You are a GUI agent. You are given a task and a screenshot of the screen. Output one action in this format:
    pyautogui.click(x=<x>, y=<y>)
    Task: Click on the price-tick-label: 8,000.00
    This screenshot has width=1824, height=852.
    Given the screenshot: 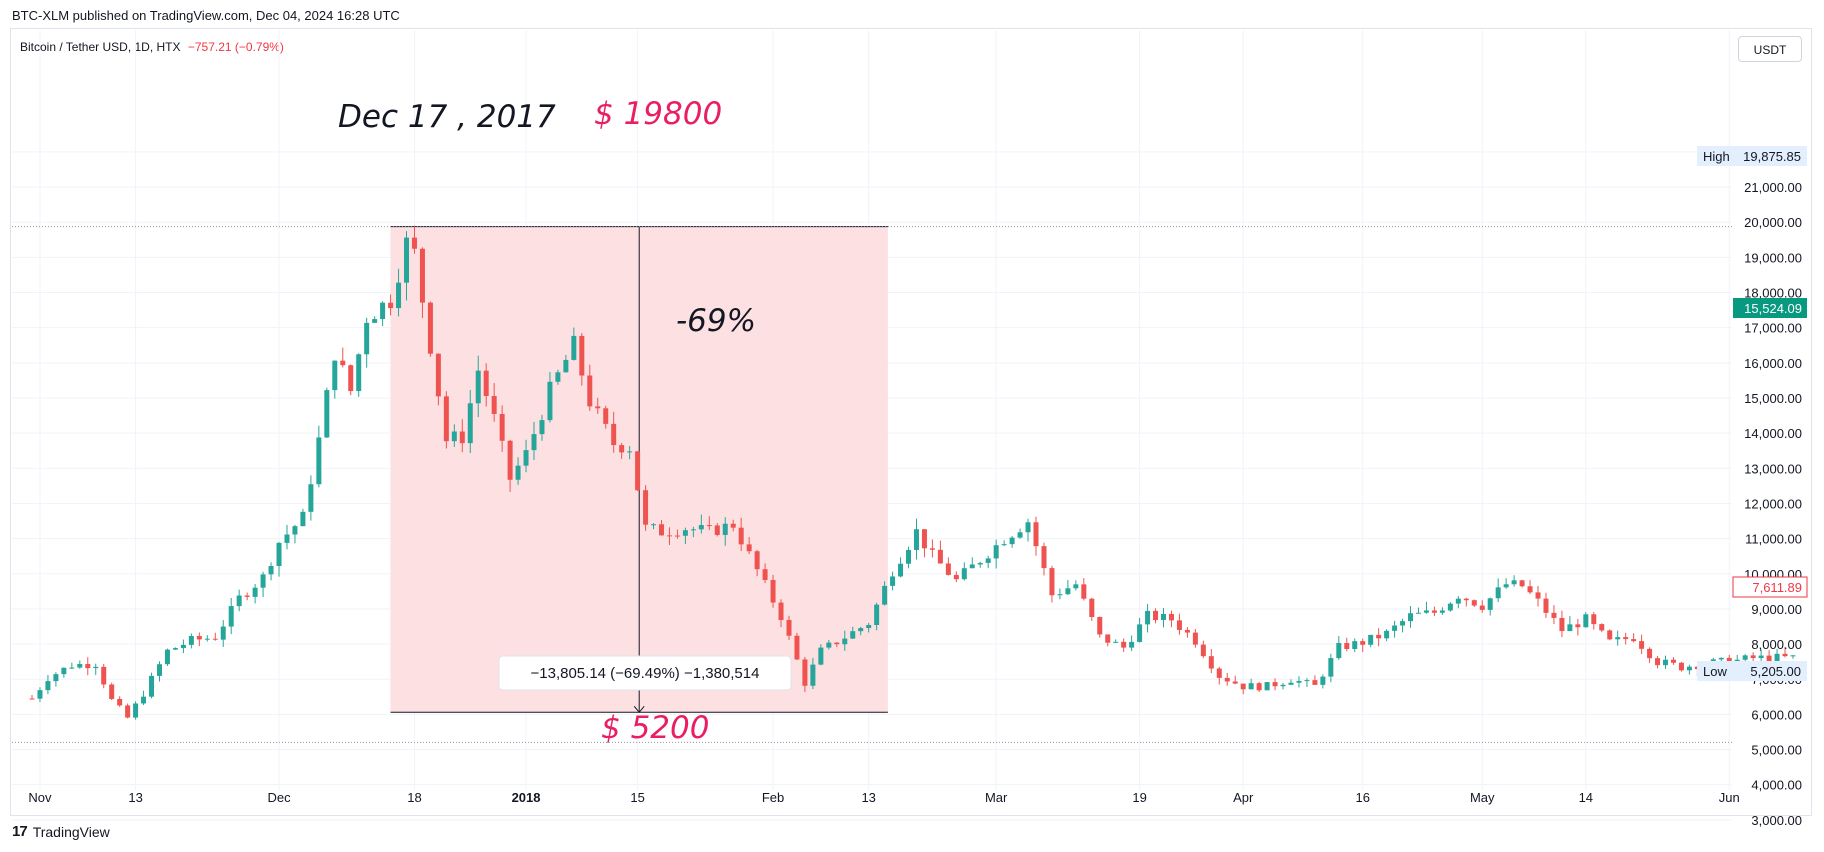 What is the action you would take?
    pyautogui.click(x=1776, y=644)
    